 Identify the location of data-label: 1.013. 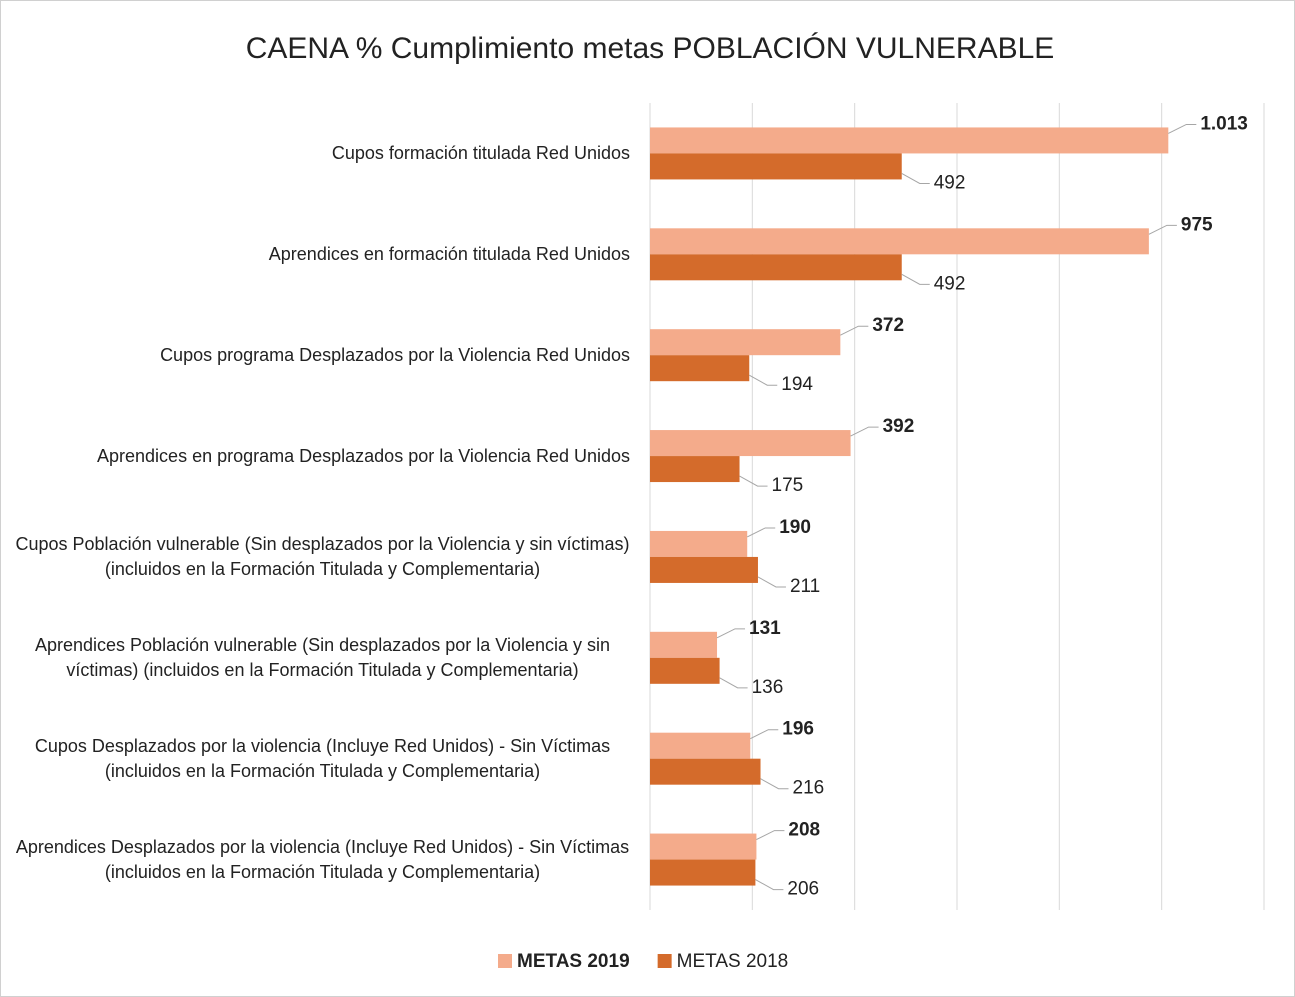
(1224, 123).